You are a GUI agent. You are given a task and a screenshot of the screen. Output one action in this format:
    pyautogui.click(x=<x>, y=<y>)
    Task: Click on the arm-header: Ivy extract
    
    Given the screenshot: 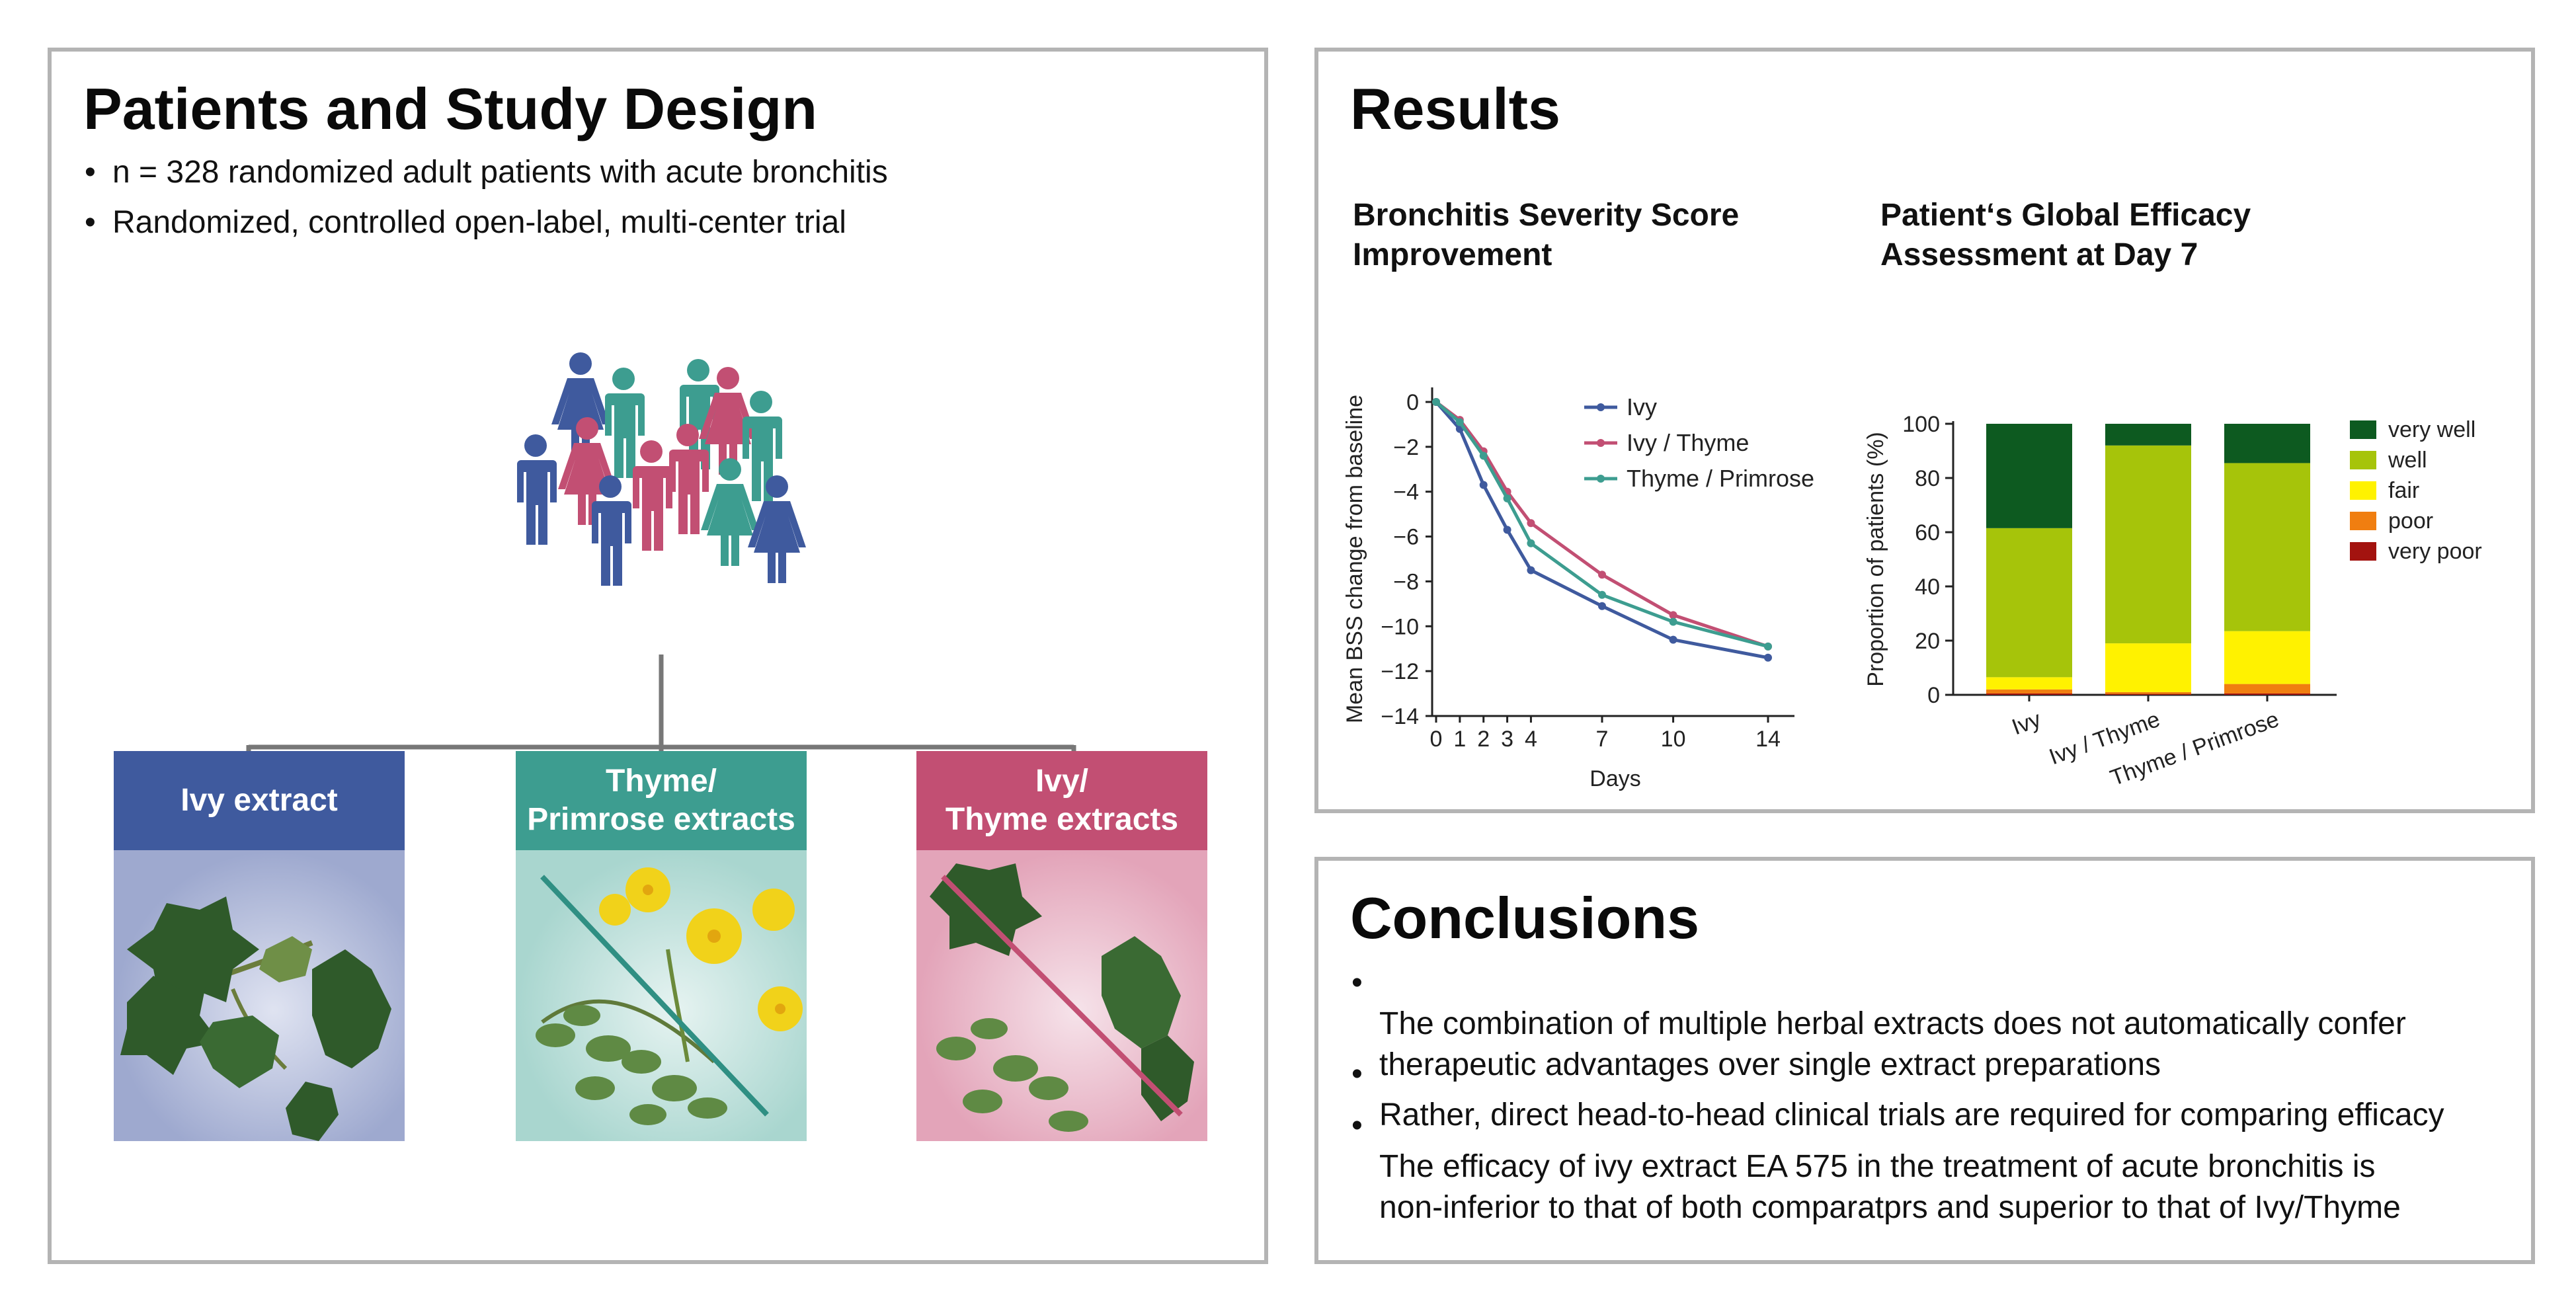 What is the action you would take?
    pyautogui.click(x=259, y=800)
    